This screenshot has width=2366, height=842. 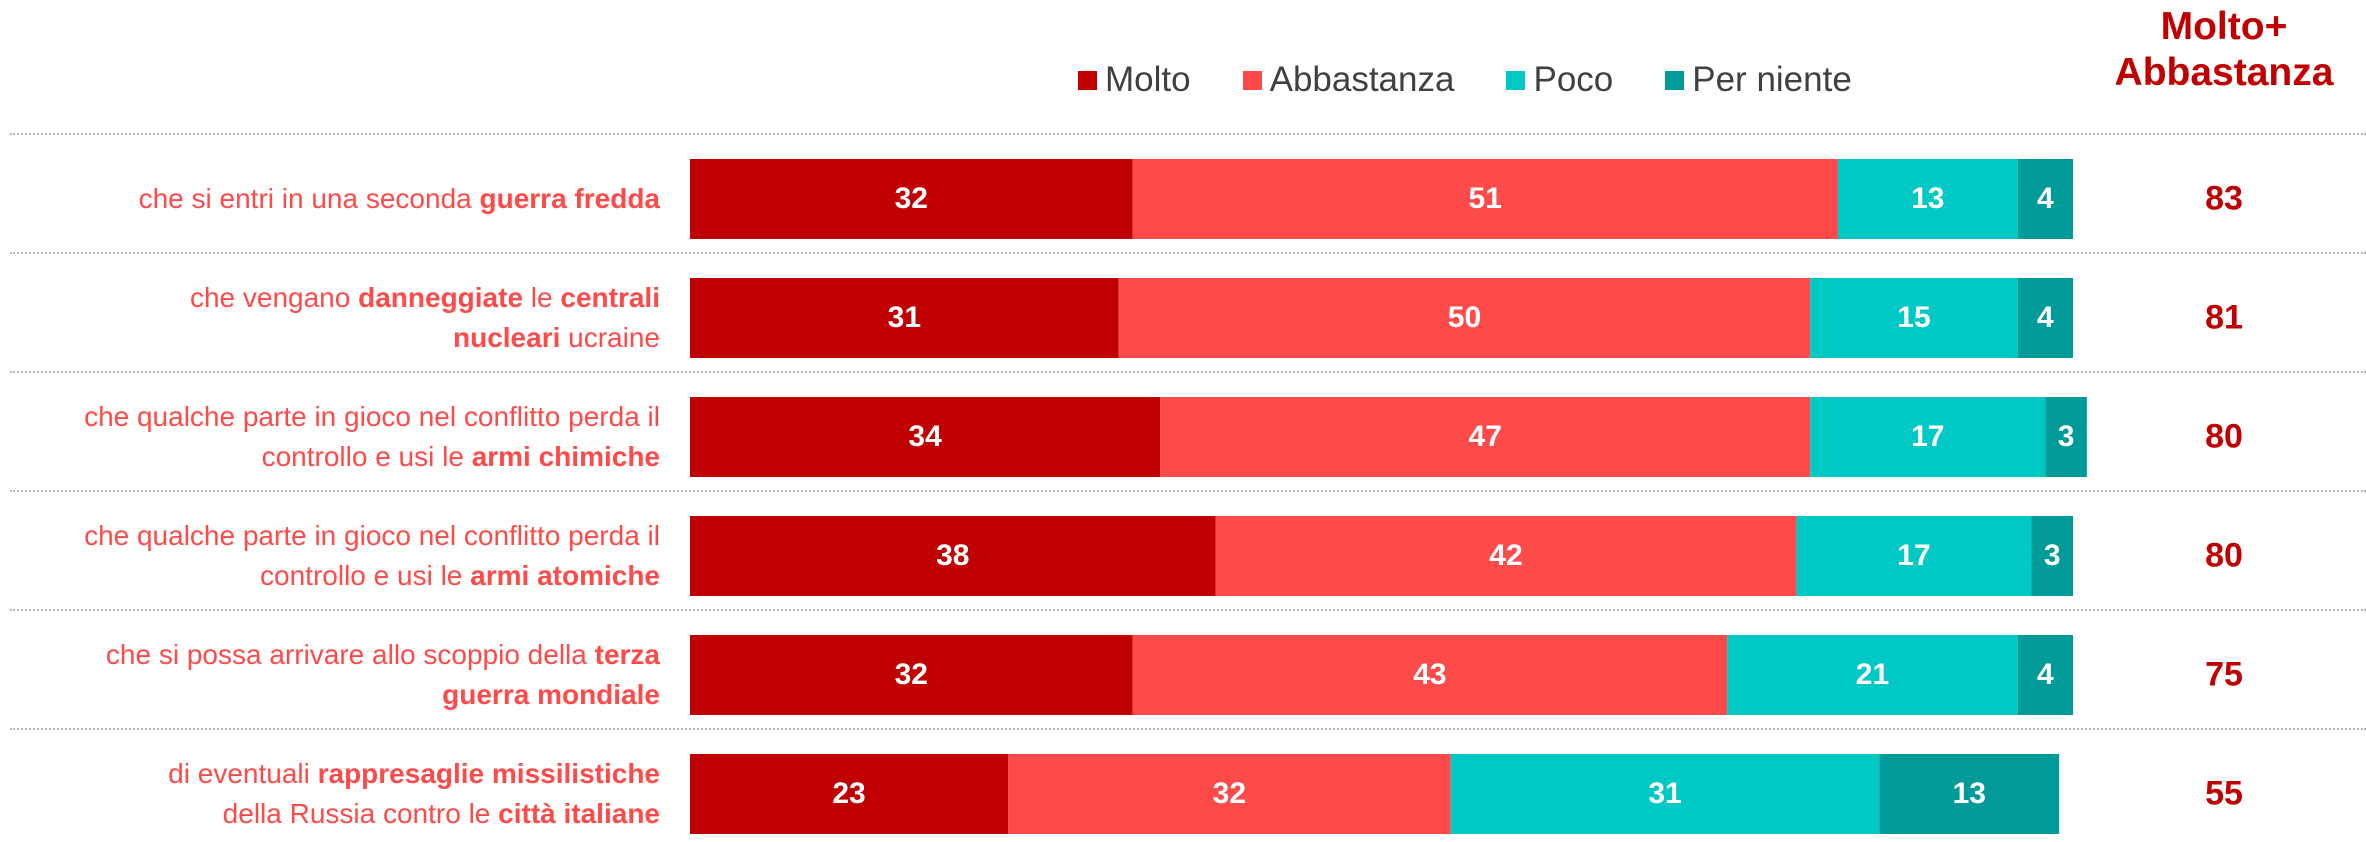 I want to click on category-label-emphasis: armi chimiche, so click(x=565, y=456).